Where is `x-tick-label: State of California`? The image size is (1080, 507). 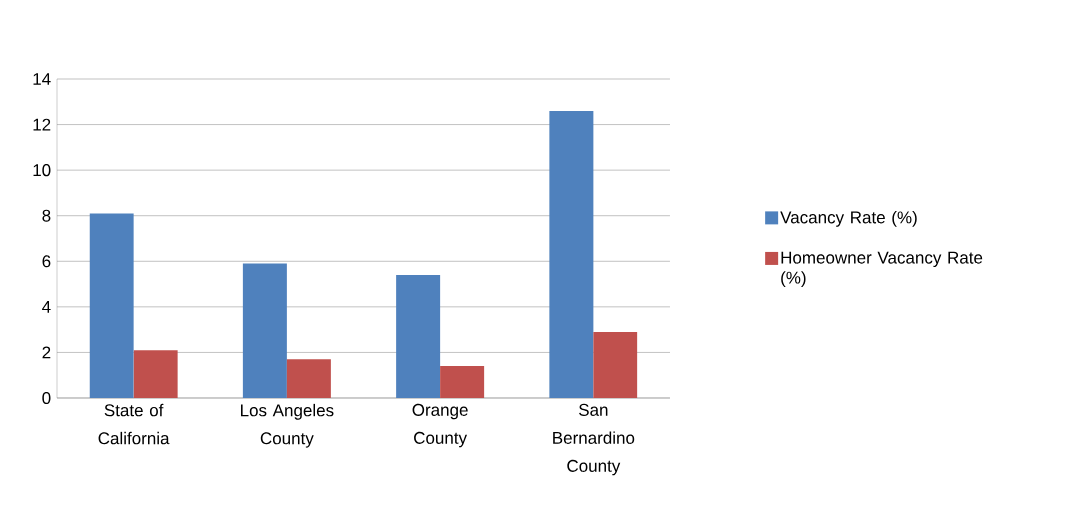
x-tick-label: State of California is located at coordinates (134, 424).